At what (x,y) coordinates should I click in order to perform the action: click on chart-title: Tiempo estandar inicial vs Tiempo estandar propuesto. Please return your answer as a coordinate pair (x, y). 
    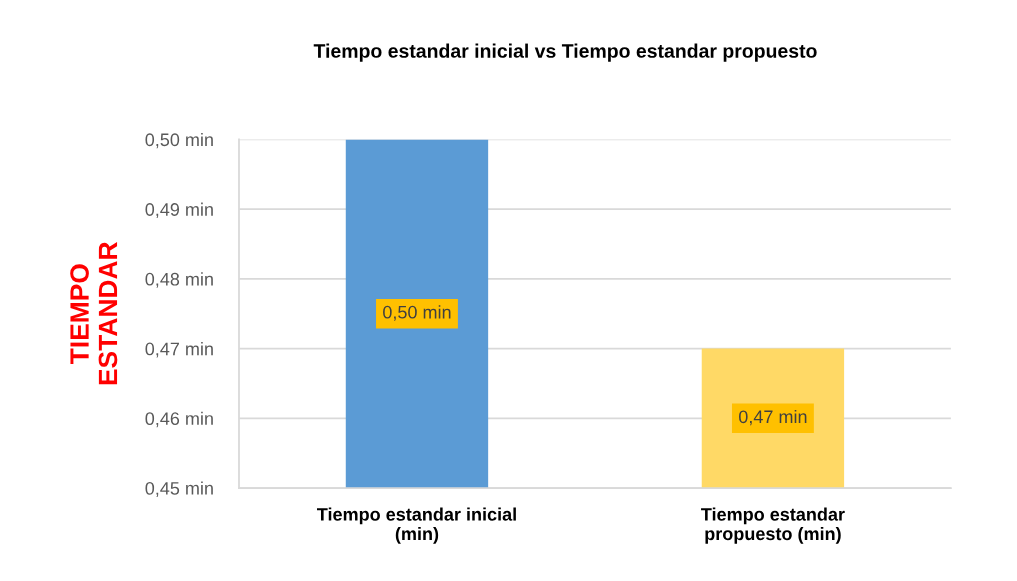
    Looking at the image, I should click on (565, 52).